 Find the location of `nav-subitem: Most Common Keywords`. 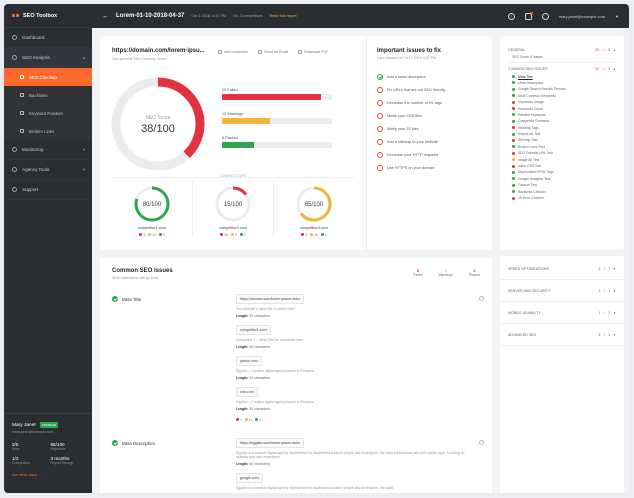

nav-subitem: Most Common Keywords is located at coordinates (562, 96).